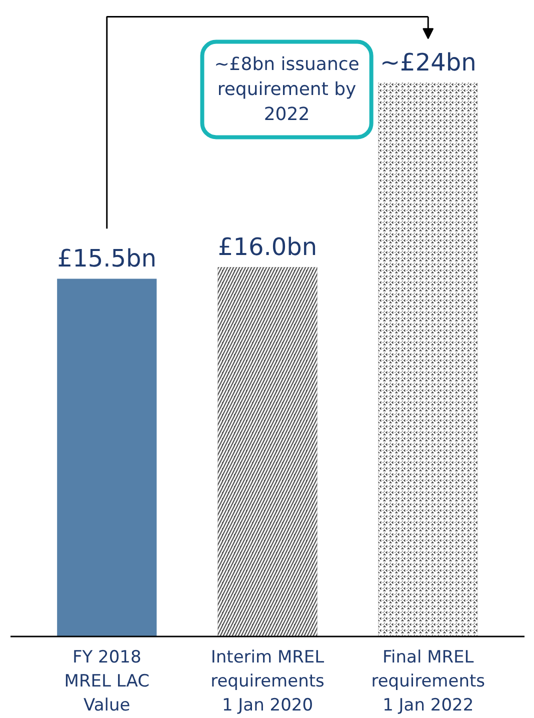 The width and height of the screenshot is (534, 718). What do you see at coordinates (428, 682) in the screenshot?
I see `x-tick-label: Final MREL requirements 1 Jan 2022` at bounding box center [428, 682].